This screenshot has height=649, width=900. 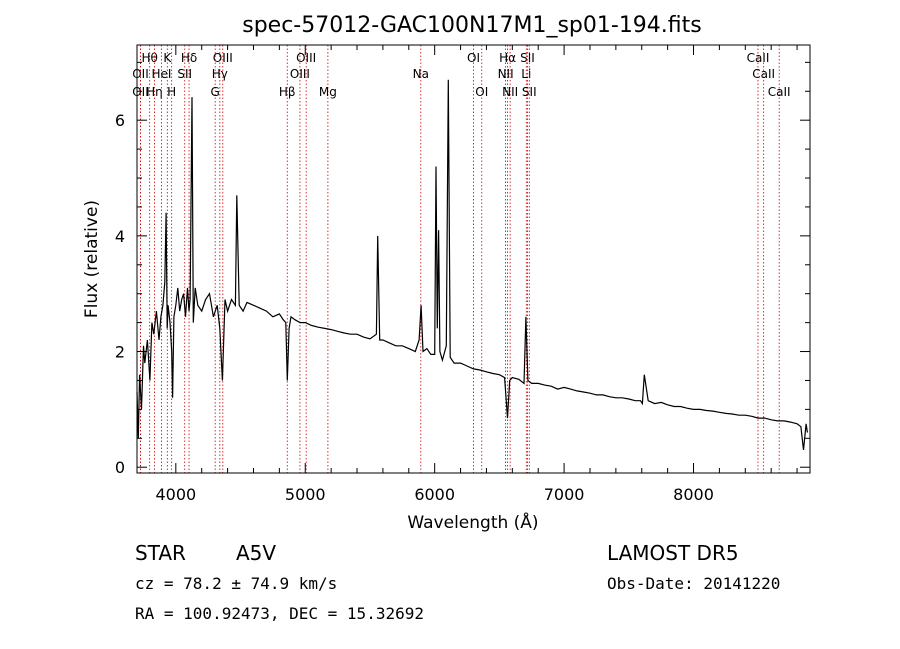 What do you see at coordinates (140, 92) in the screenshot?
I see `spectral-line-label: OII` at bounding box center [140, 92].